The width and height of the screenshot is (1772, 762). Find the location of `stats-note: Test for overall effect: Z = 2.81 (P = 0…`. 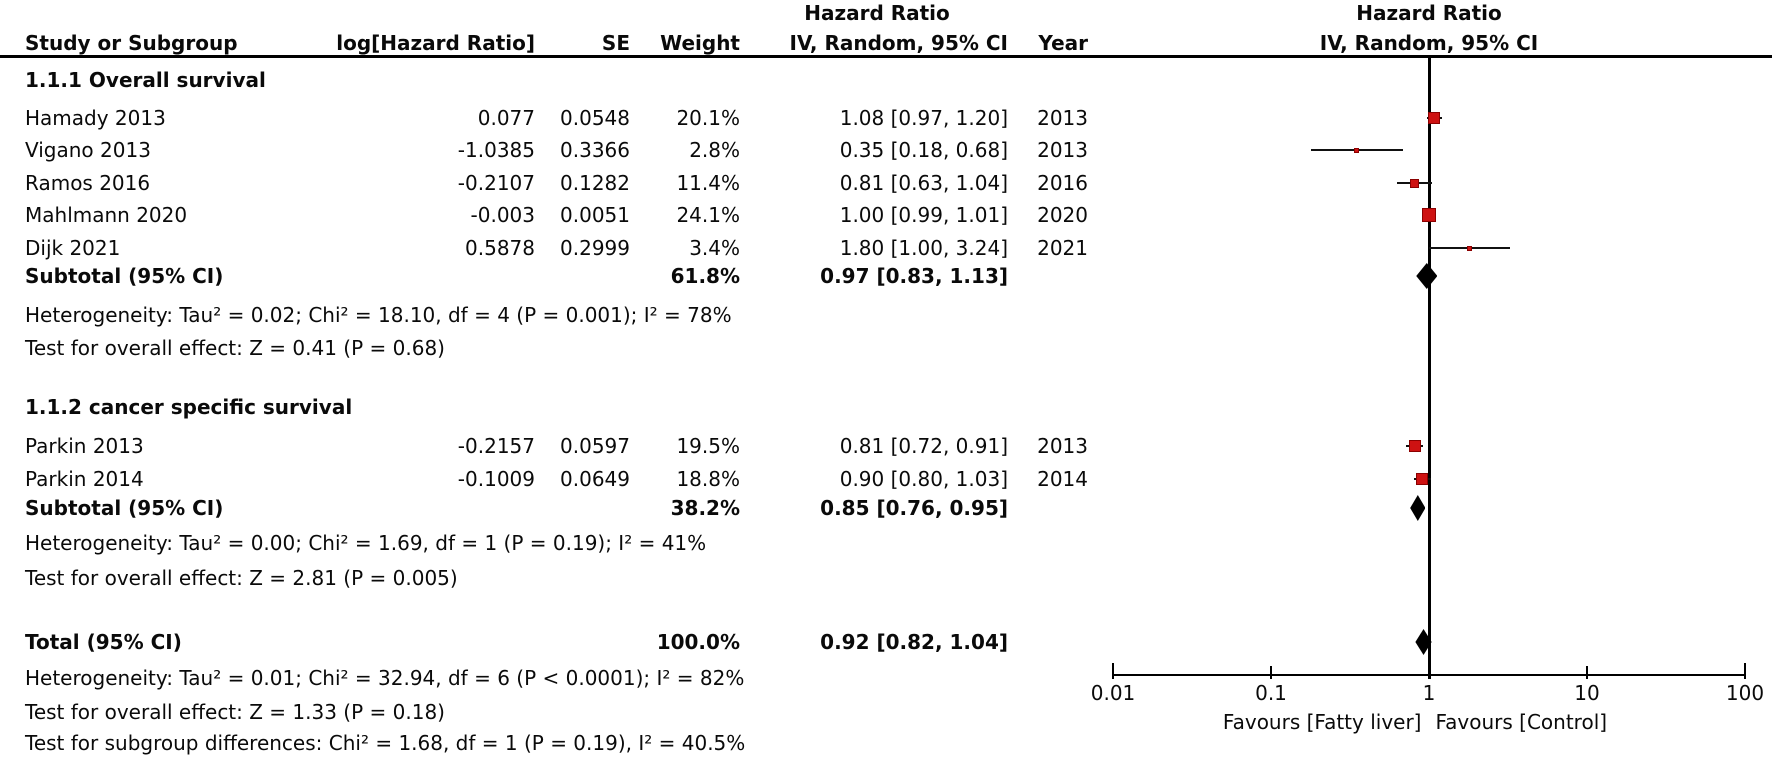

stats-note: Test for overall effect: Z = 2.81 (P = 0… is located at coordinates (241, 578).